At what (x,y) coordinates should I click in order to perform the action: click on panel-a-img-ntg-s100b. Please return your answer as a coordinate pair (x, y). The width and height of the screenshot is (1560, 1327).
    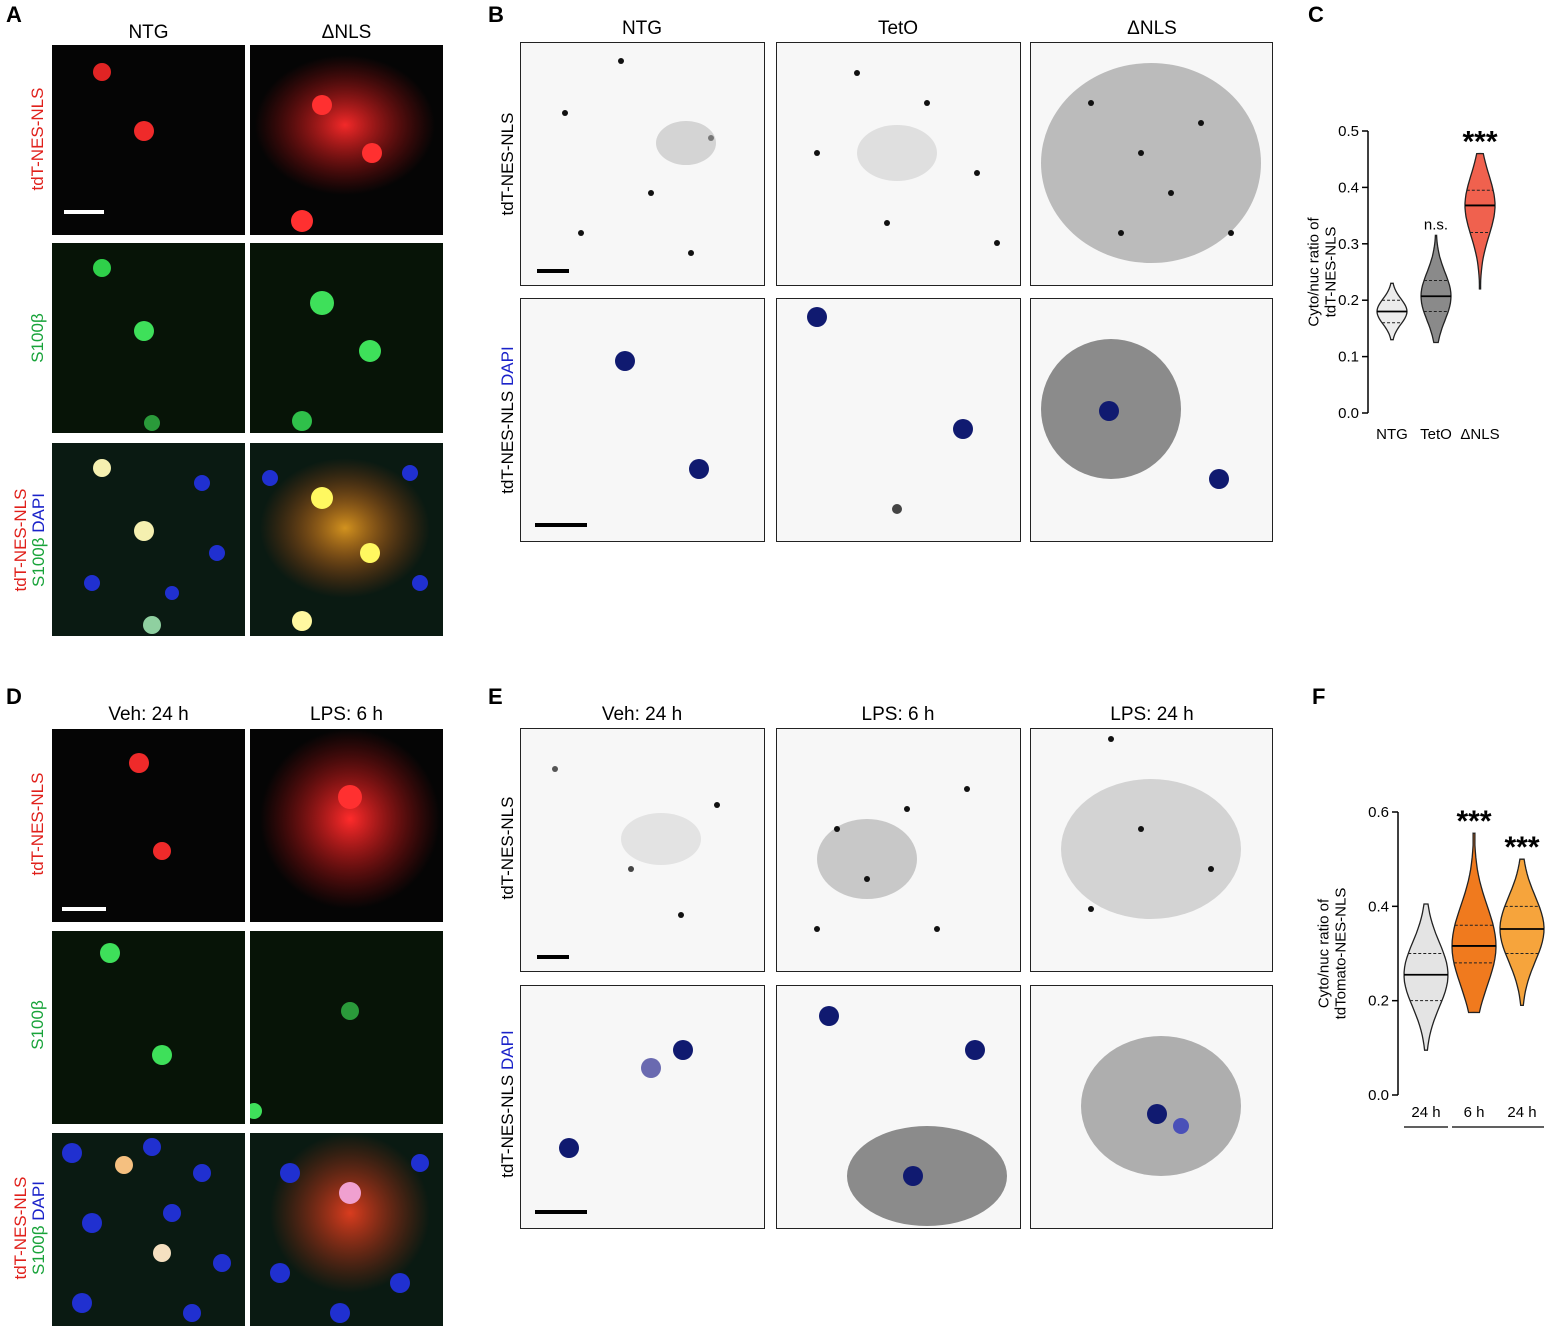
    Looking at the image, I should click on (148, 338).